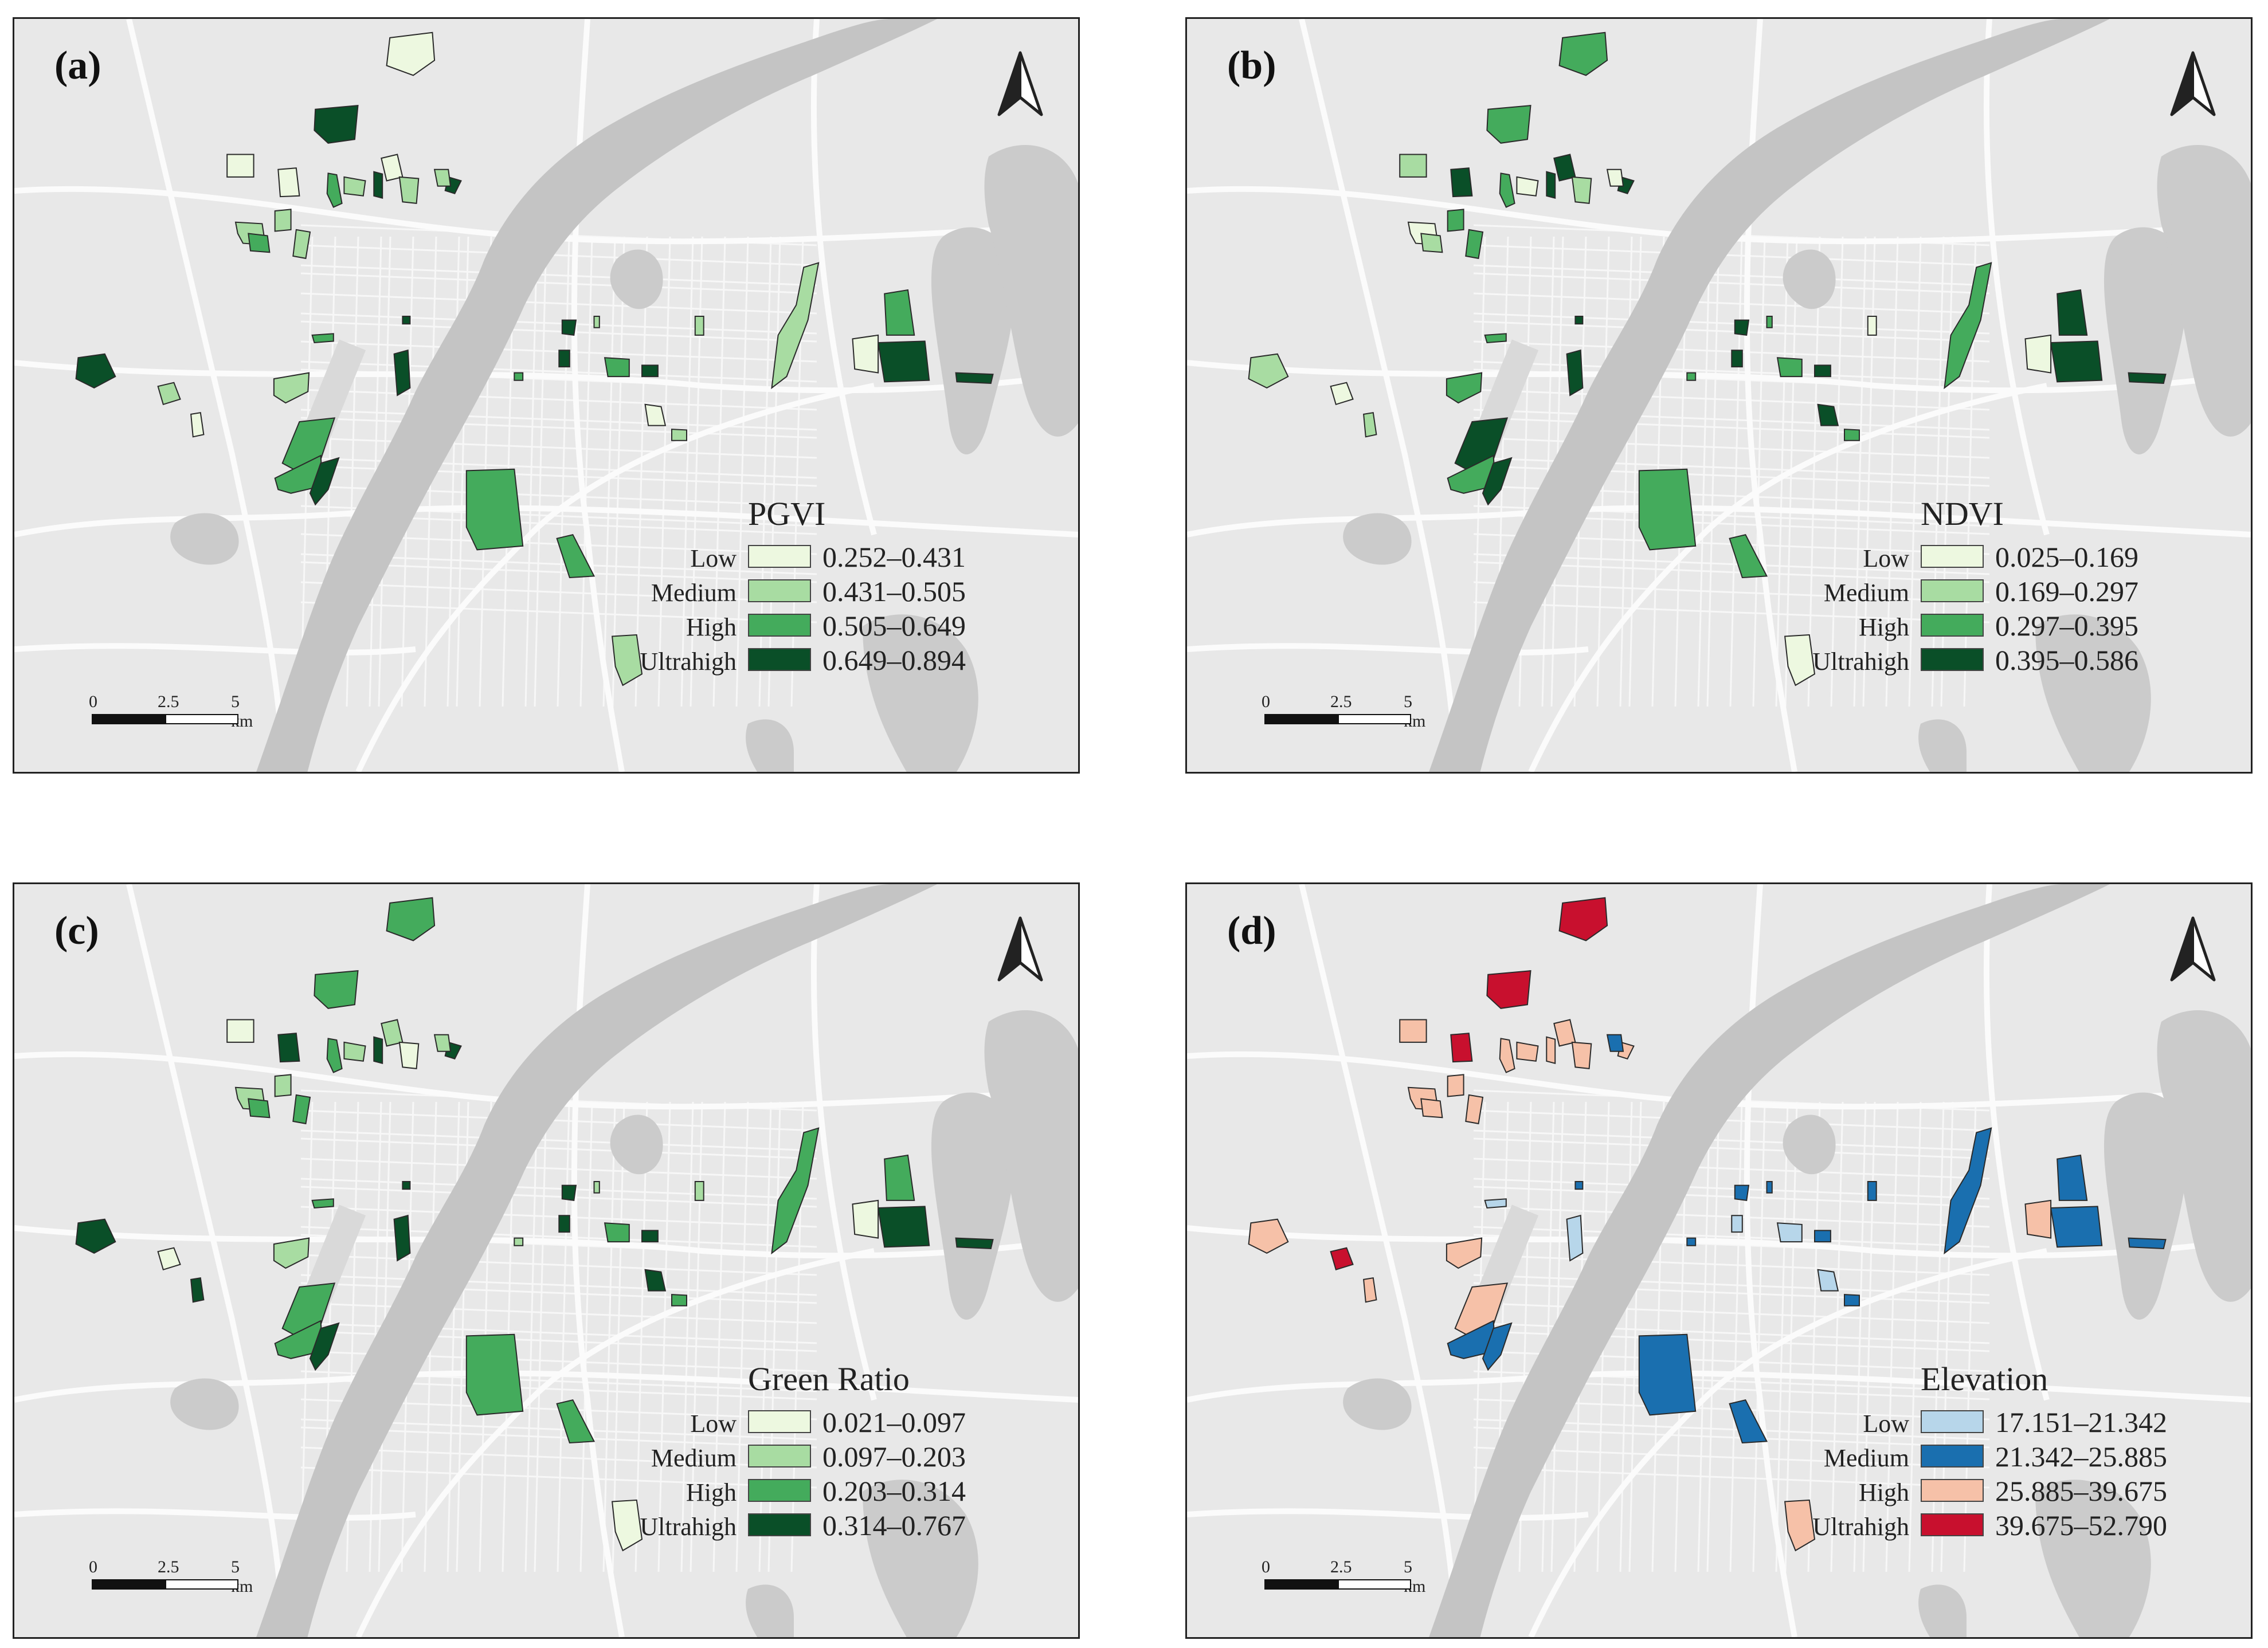 The image size is (2268, 1648). I want to click on legend-row-low: Low 0.252–0.431, so click(851, 557).